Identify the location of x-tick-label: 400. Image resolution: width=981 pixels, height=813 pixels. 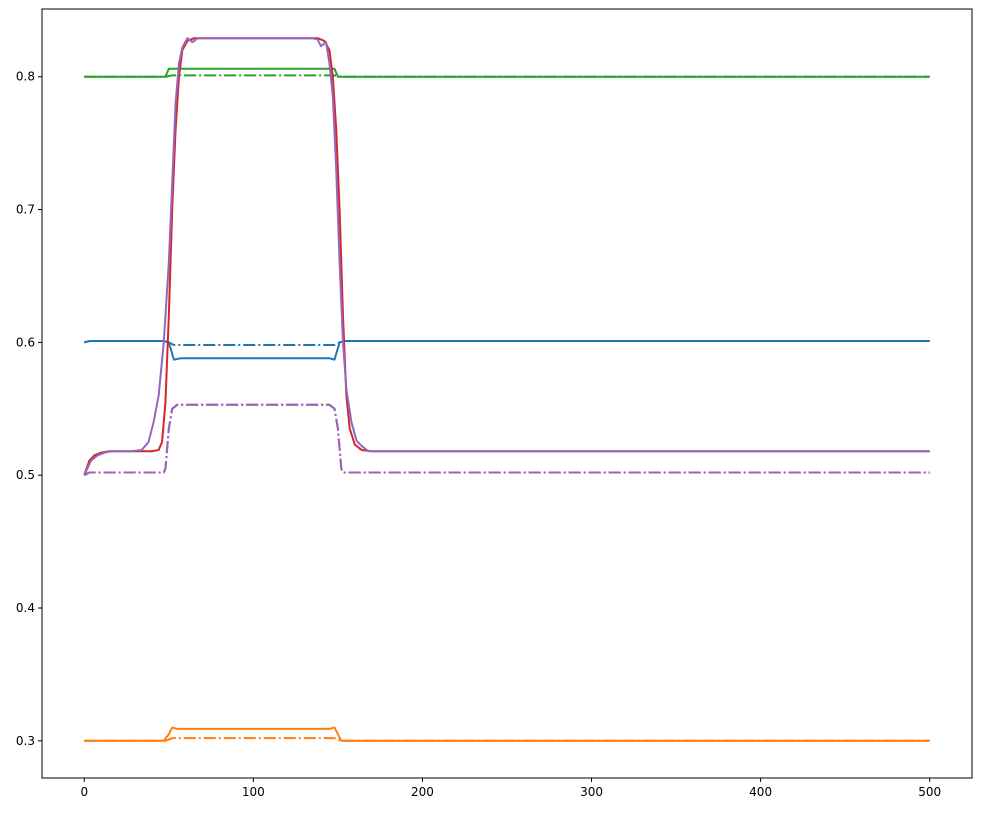
(760, 792).